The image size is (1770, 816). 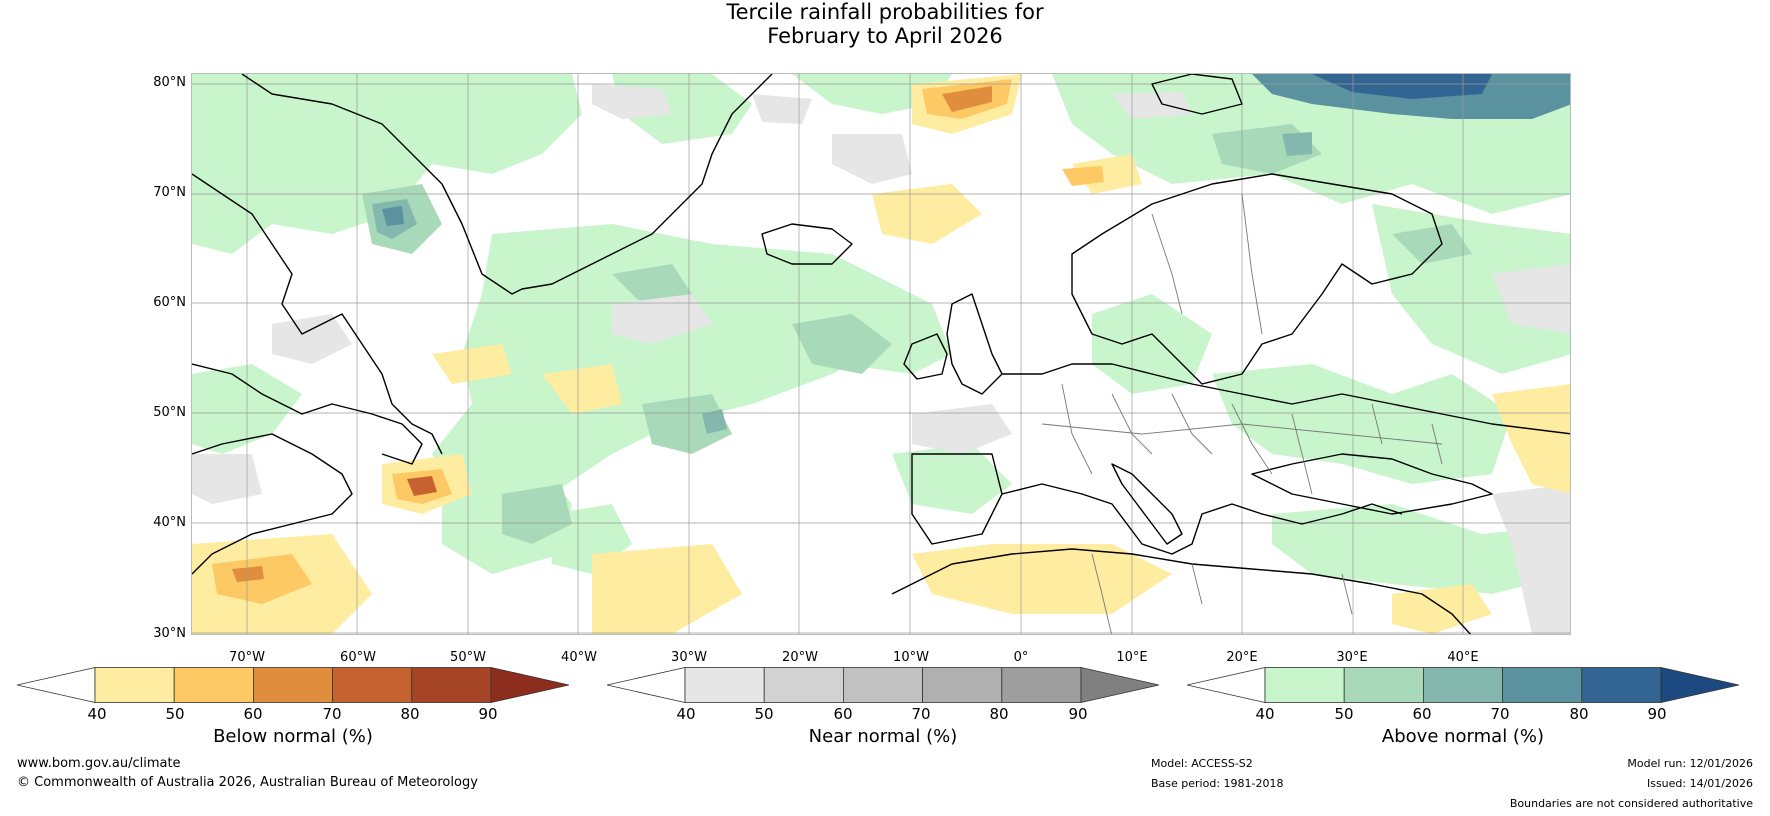 I want to click on above-bar-min-extend, so click(x=1226, y=685).